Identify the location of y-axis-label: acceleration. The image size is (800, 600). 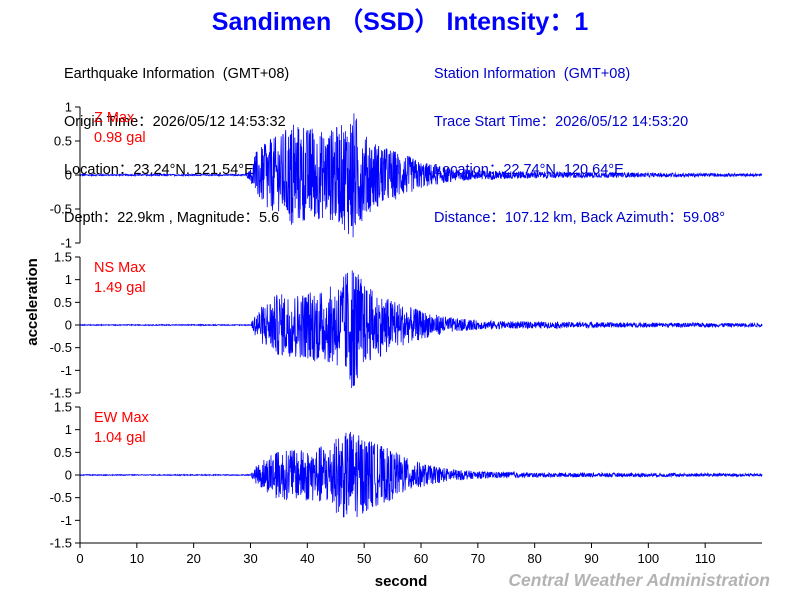
(32, 302).